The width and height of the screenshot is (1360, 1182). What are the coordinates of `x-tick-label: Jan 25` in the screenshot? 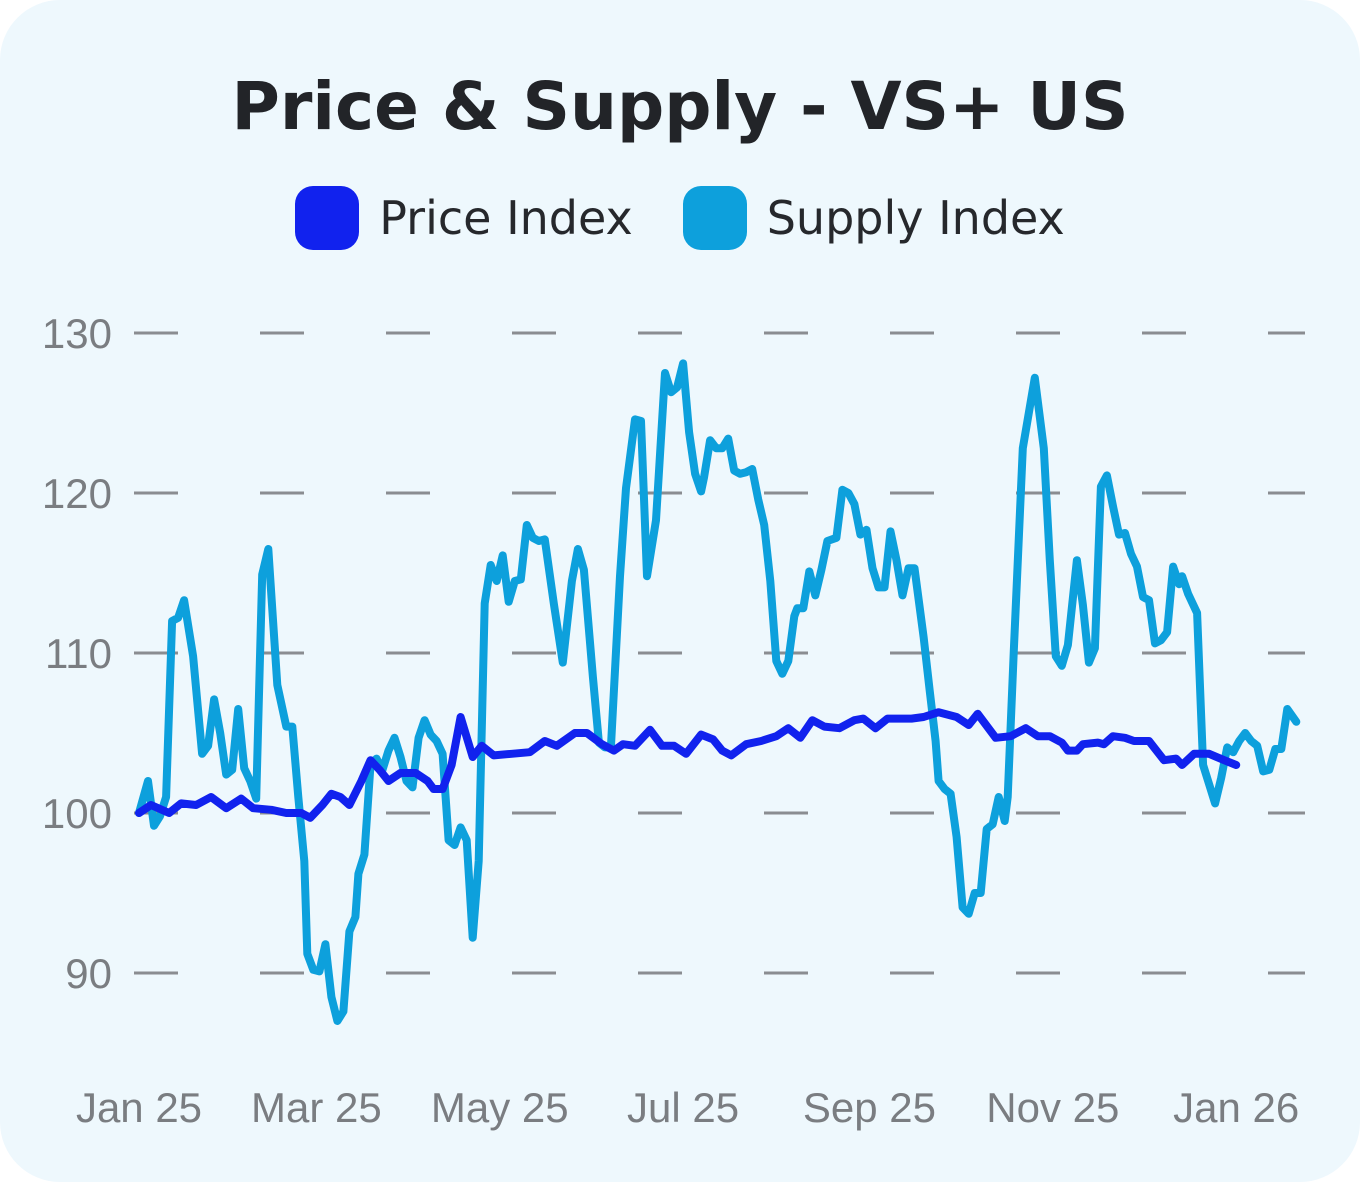 It's located at (139, 1107).